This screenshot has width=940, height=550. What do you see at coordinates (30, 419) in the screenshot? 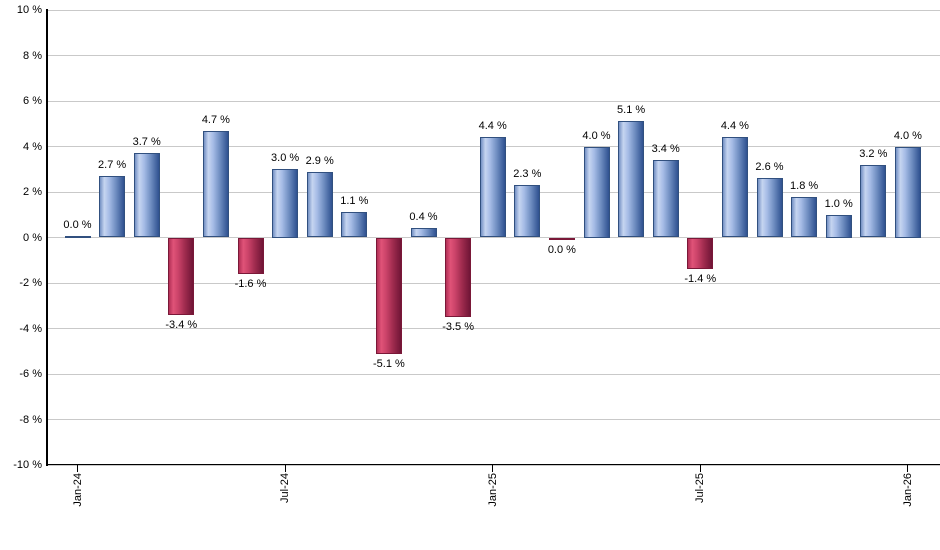
I see `y-tick-label: -8 %` at bounding box center [30, 419].